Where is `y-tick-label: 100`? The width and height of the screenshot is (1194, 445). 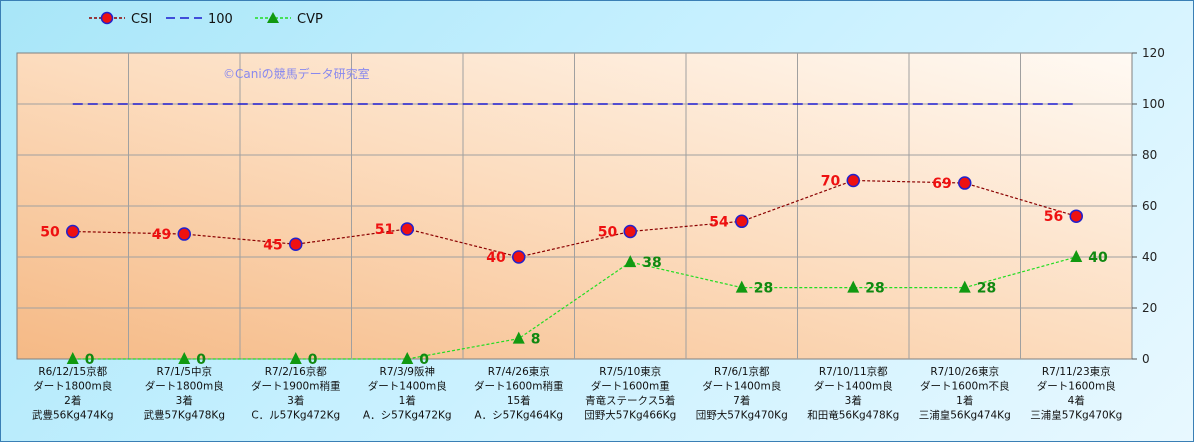
y-tick-label: 100 is located at coordinates (1153, 104).